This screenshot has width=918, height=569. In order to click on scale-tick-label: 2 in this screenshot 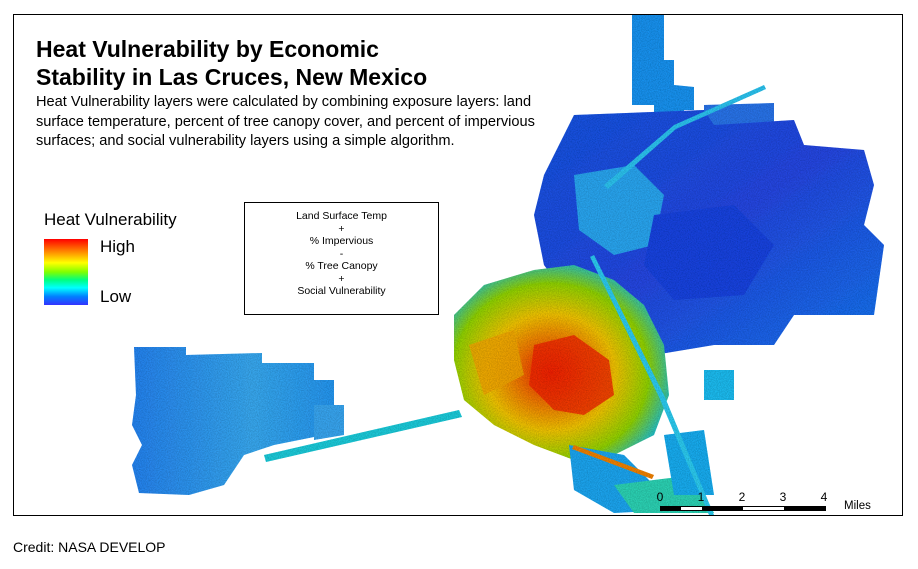, I will do `click(742, 497)`.